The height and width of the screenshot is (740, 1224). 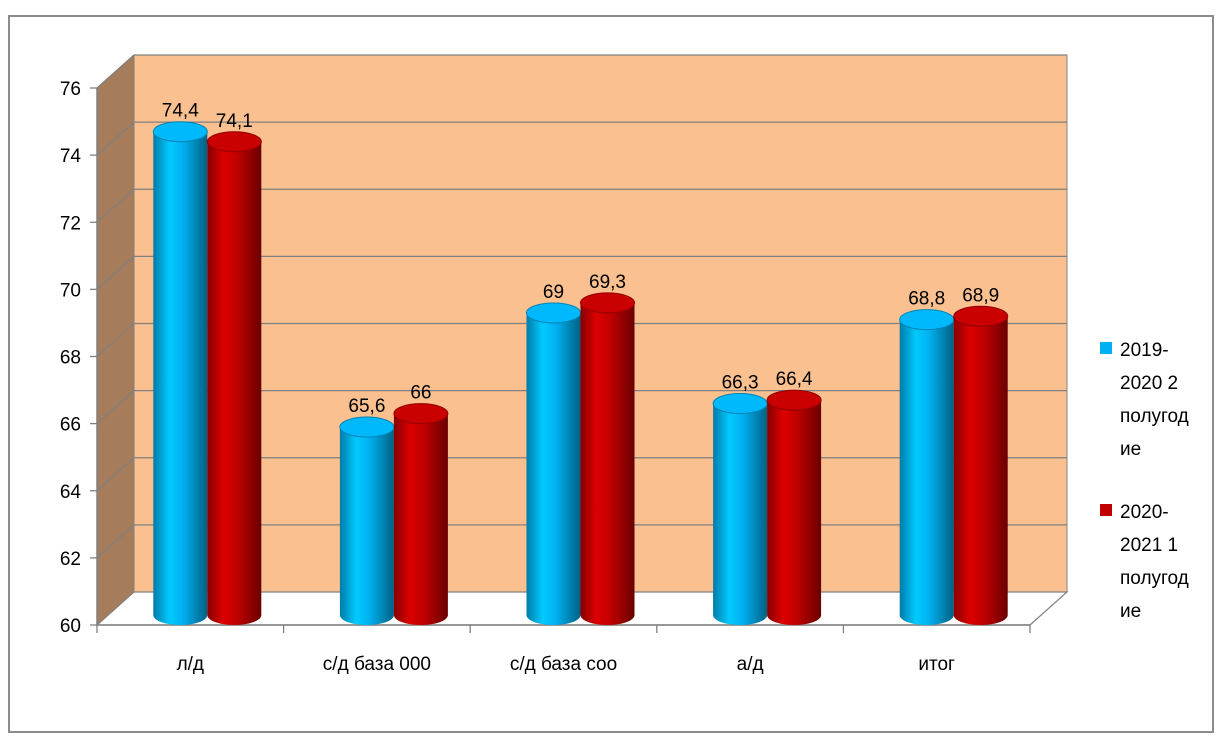 What do you see at coordinates (70, 358) in the screenshot?
I see `y-tick-label: 68` at bounding box center [70, 358].